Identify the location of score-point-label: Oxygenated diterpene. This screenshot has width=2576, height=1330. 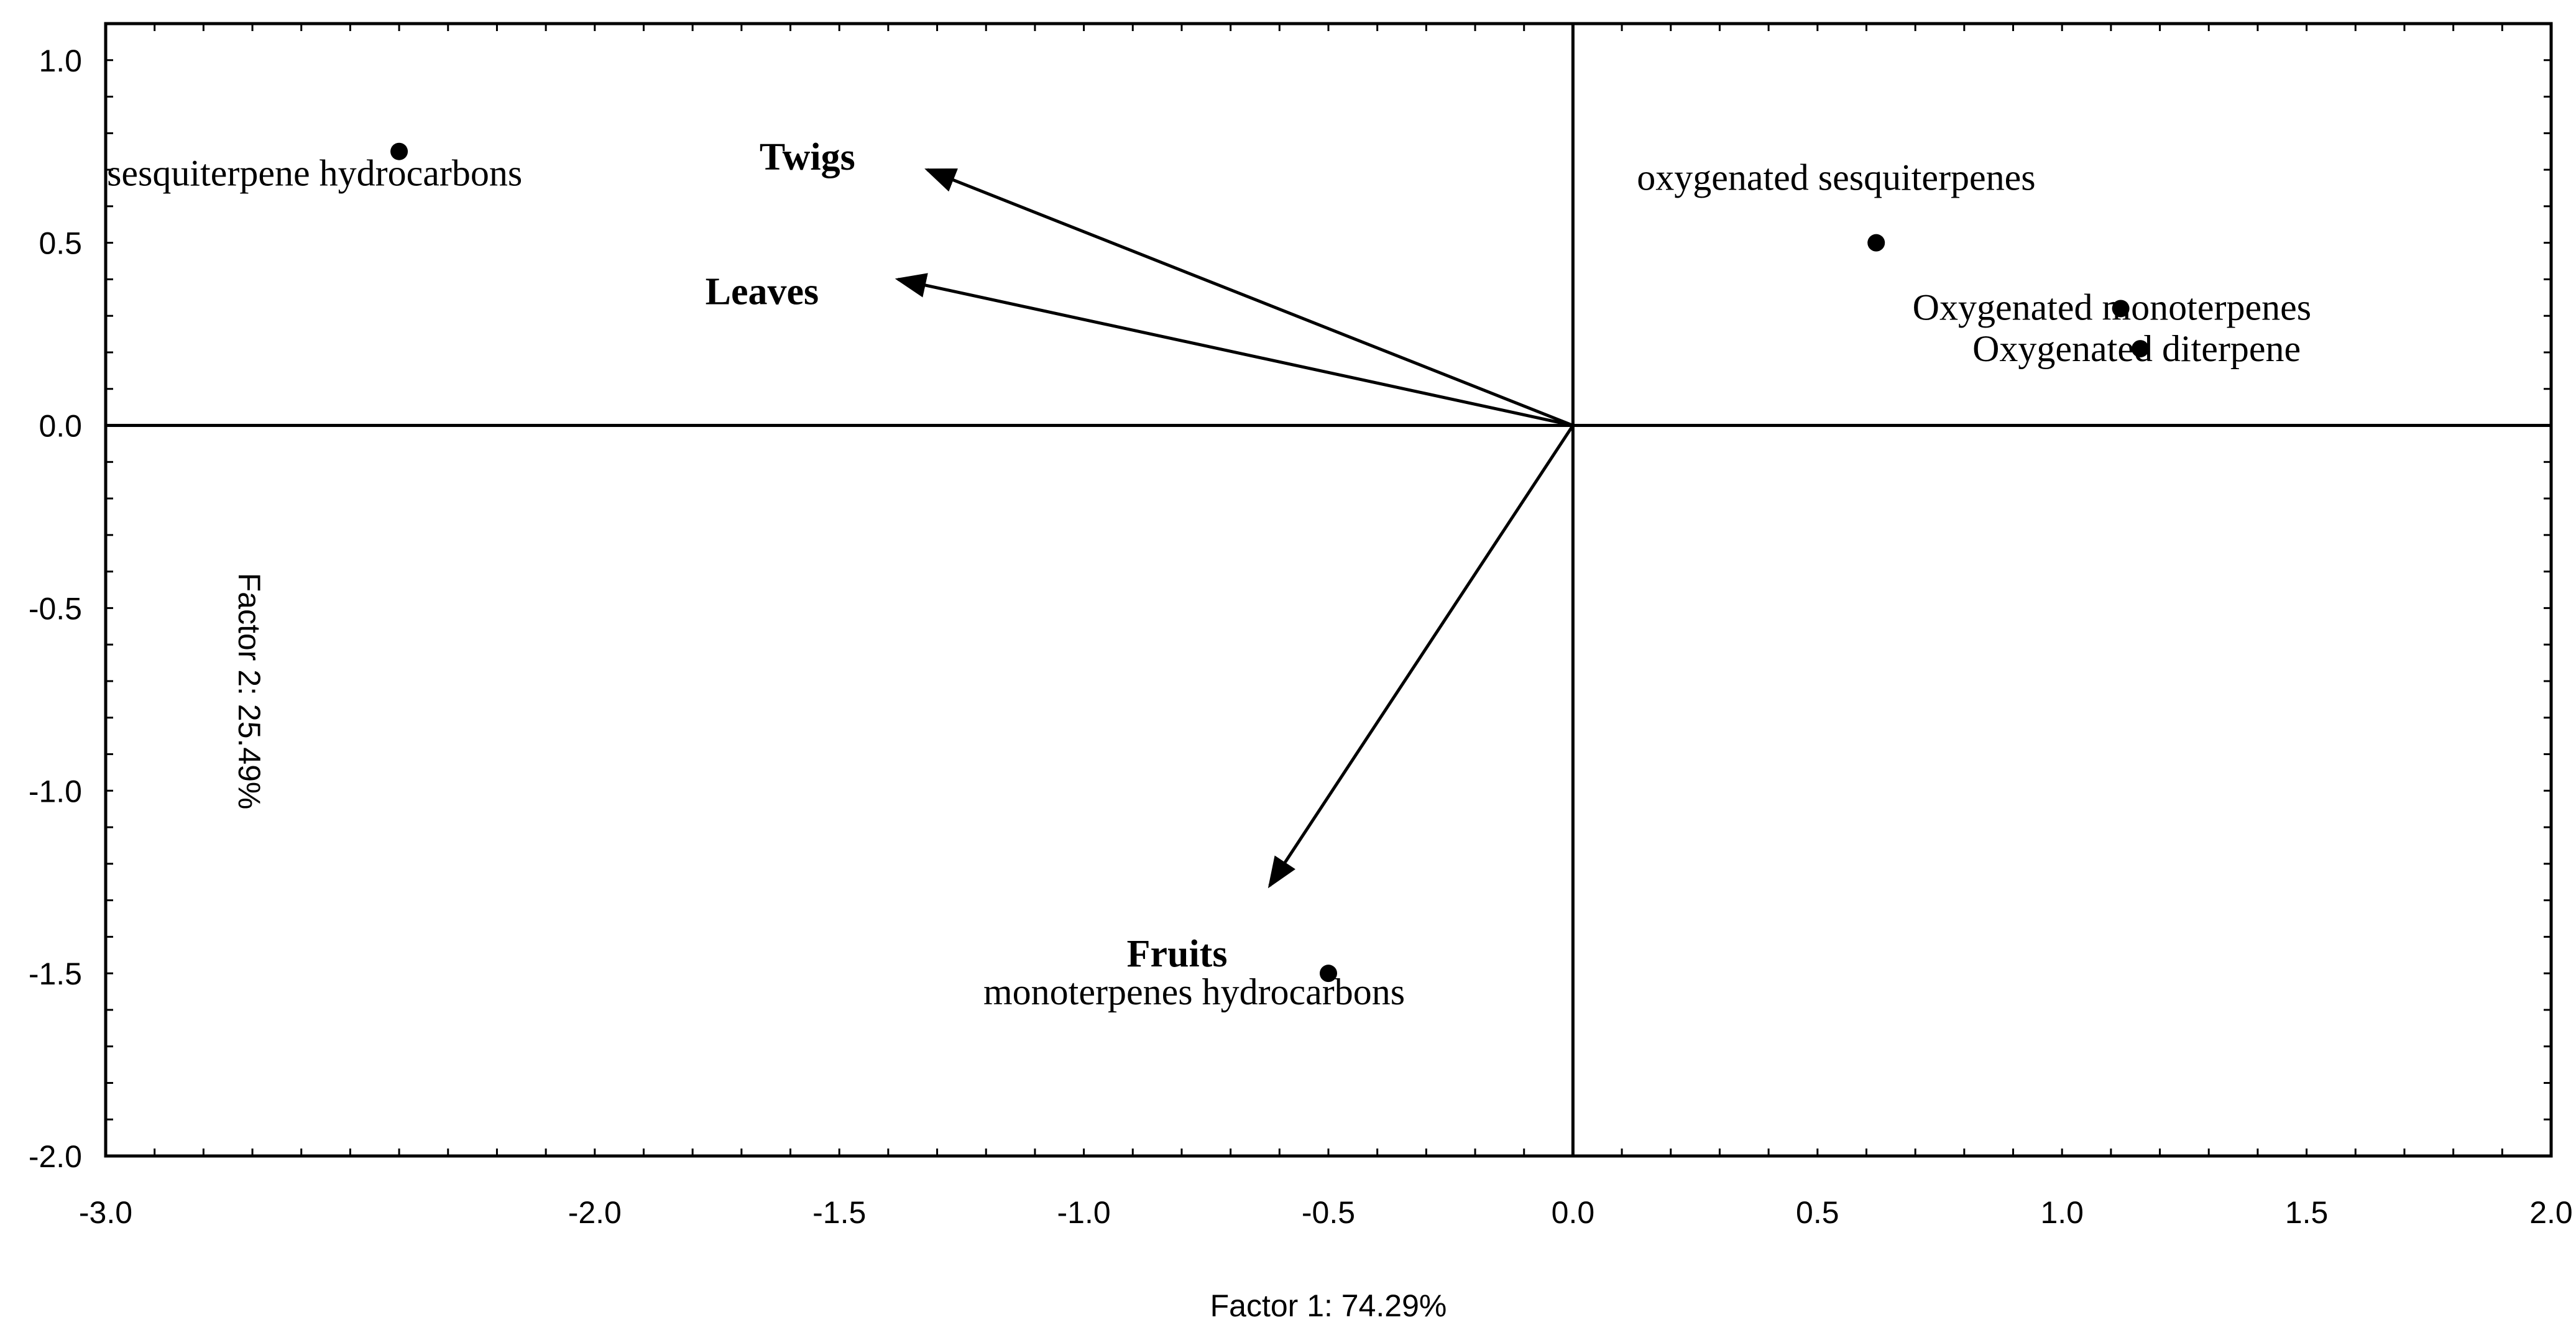
(2136, 348).